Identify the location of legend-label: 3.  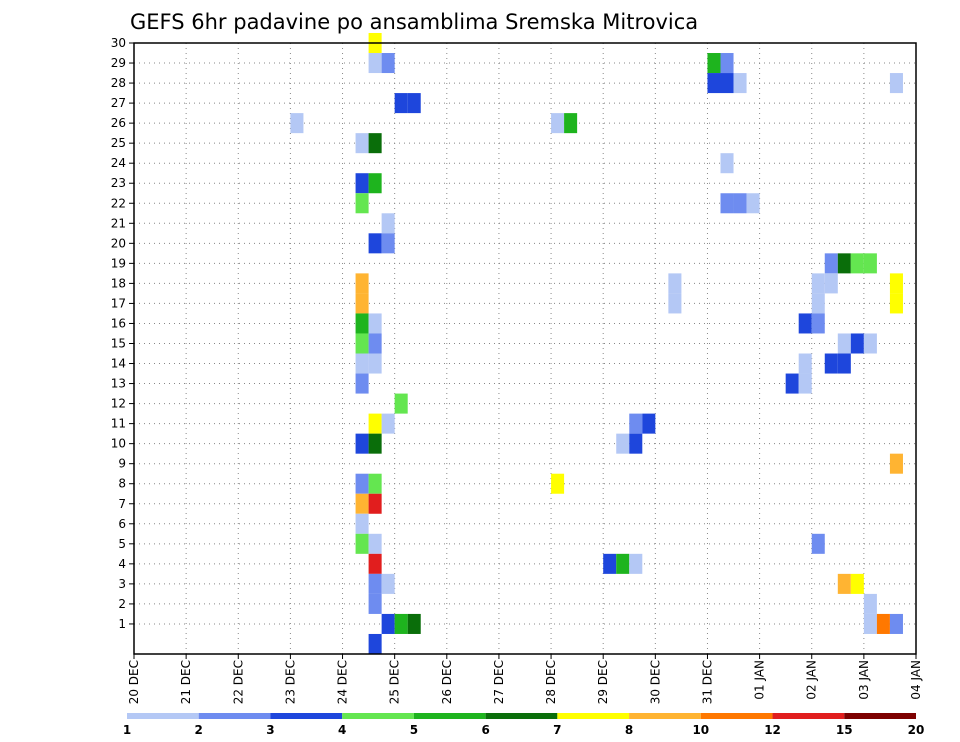
(270, 730).